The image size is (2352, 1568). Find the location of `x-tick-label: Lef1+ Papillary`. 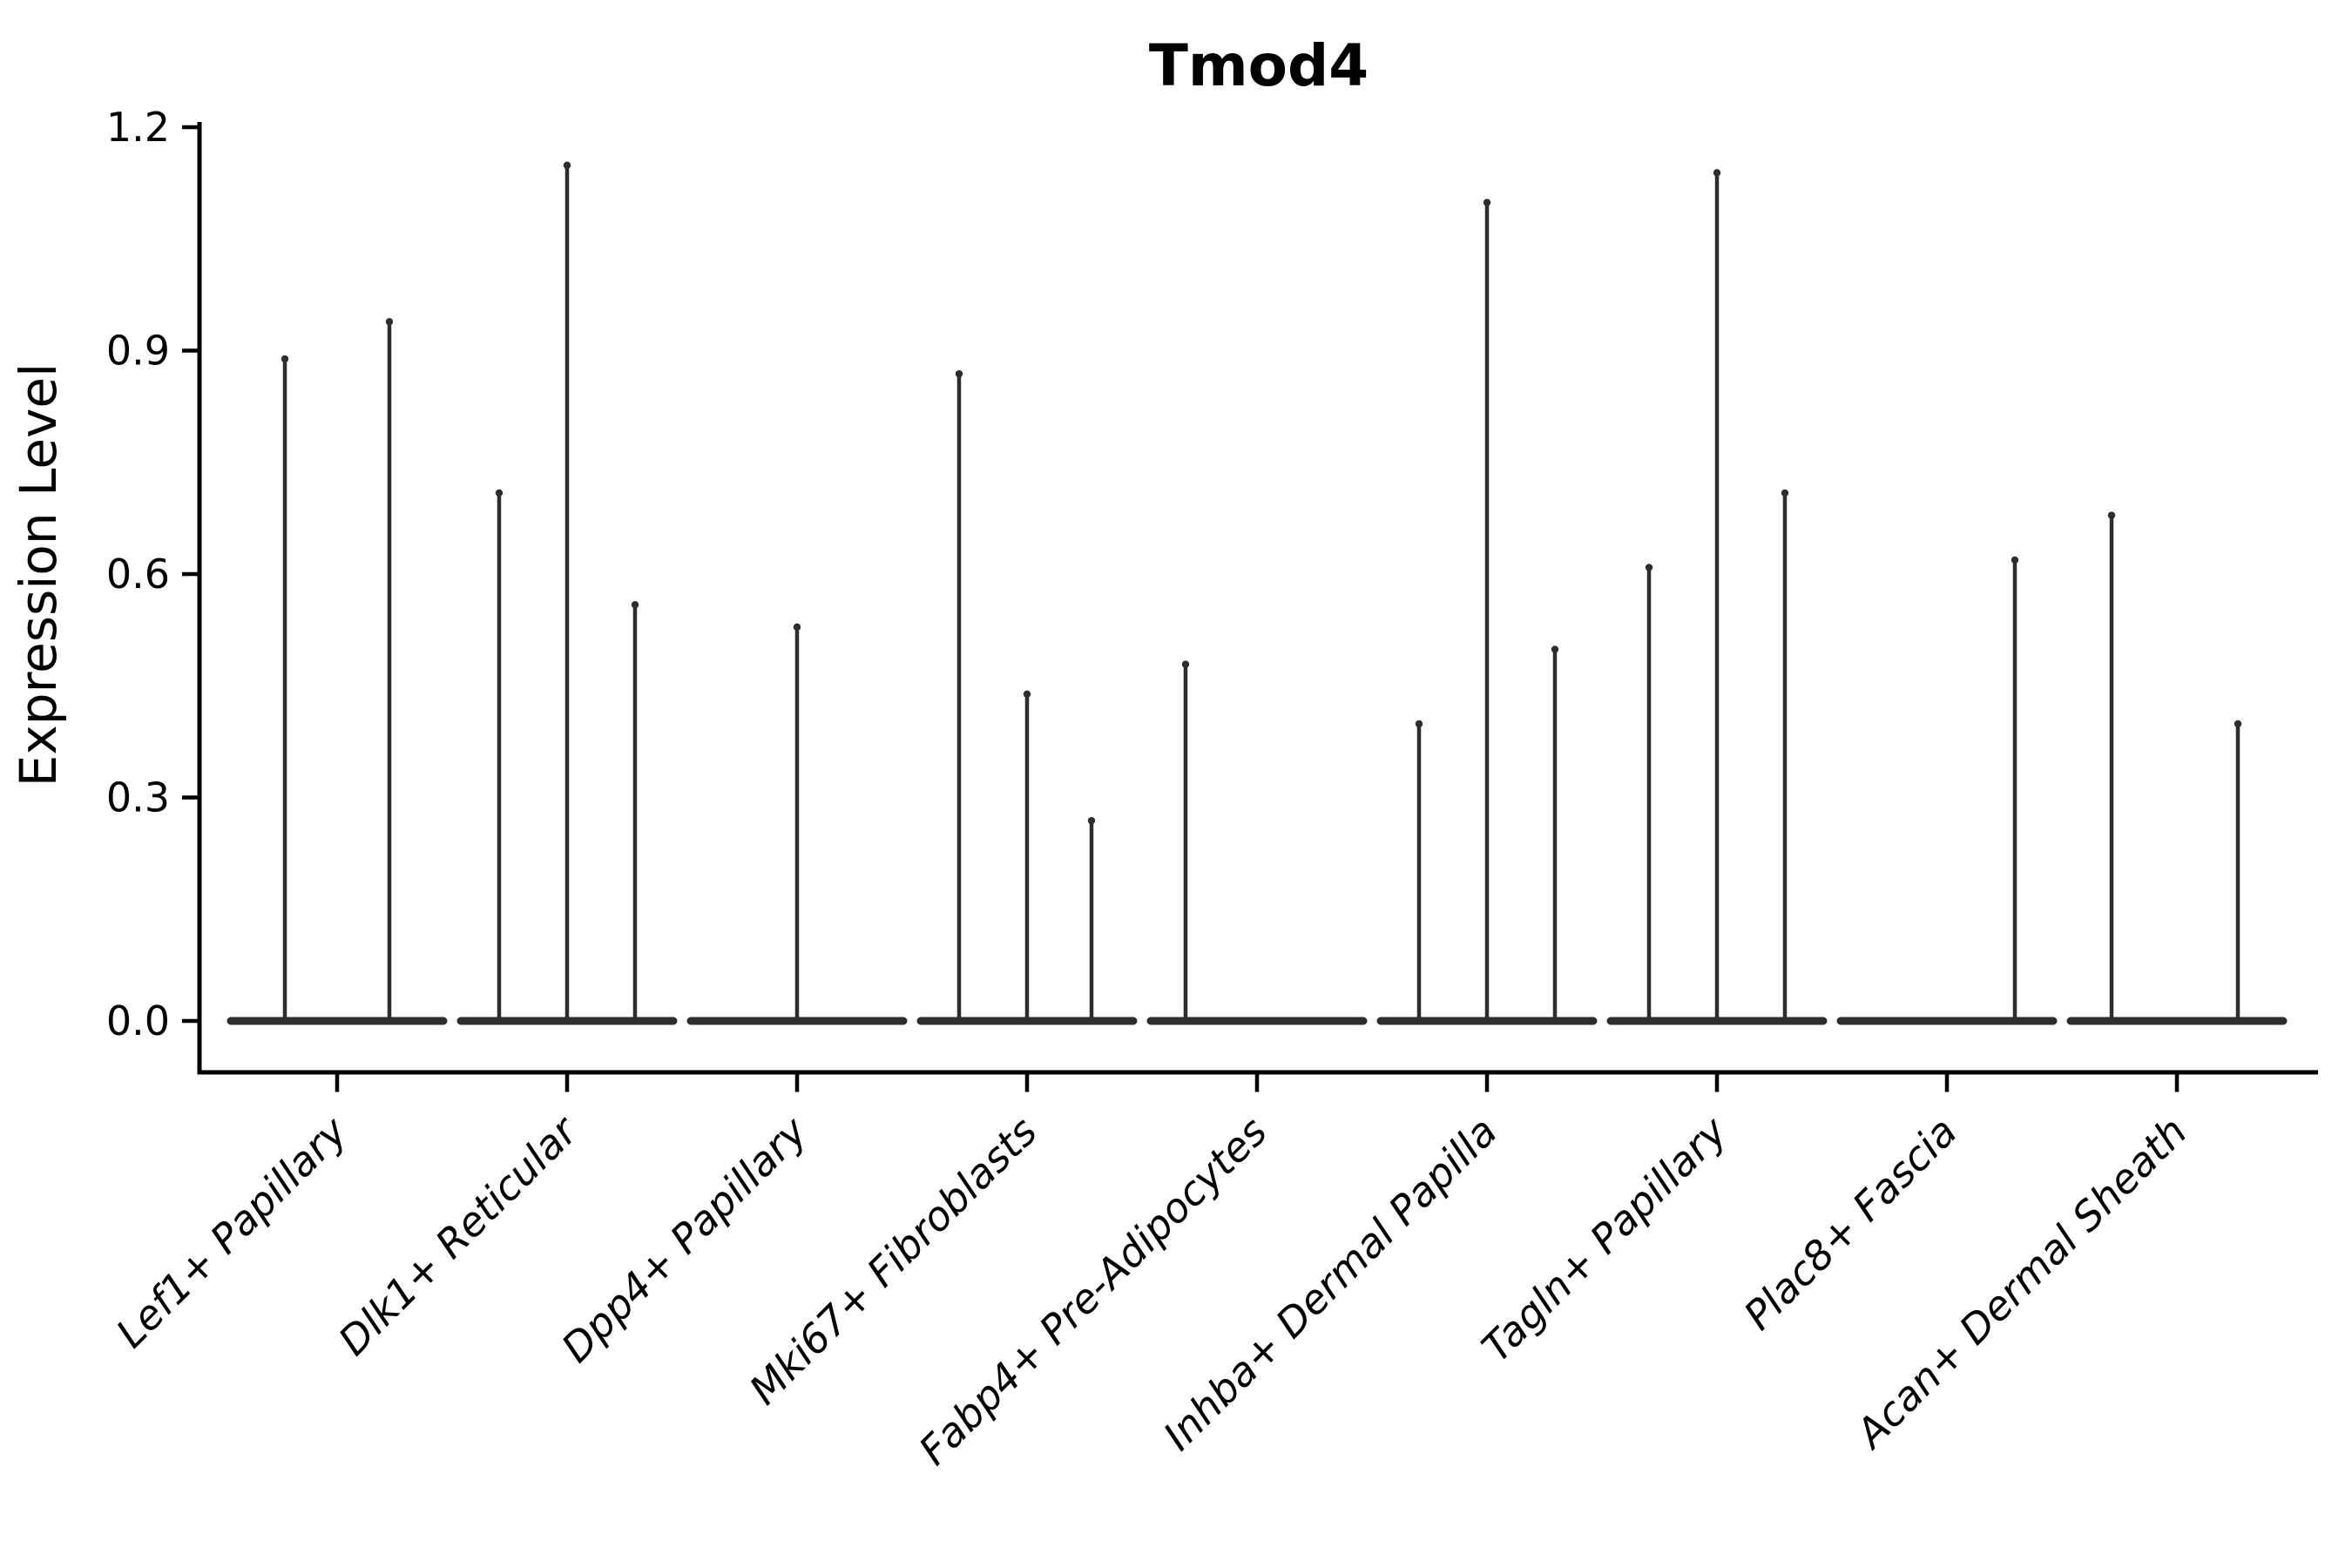

x-tick-label: Lef1+ Papillary is located at coordinates (231, 1231).